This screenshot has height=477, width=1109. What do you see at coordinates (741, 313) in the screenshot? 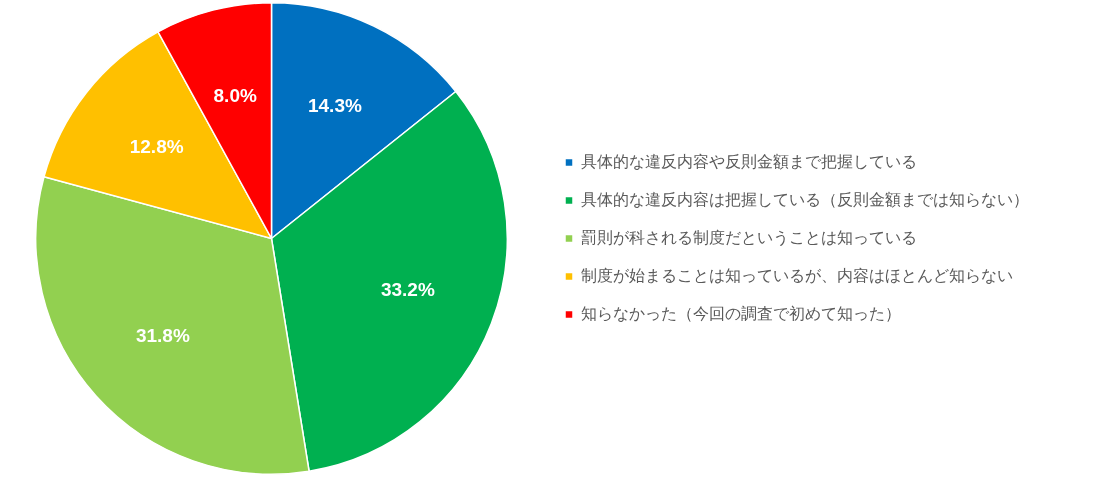
I see `legend-label: 知らなかった（今回の調査で初めて知った）` at bounding box center [741, 313].